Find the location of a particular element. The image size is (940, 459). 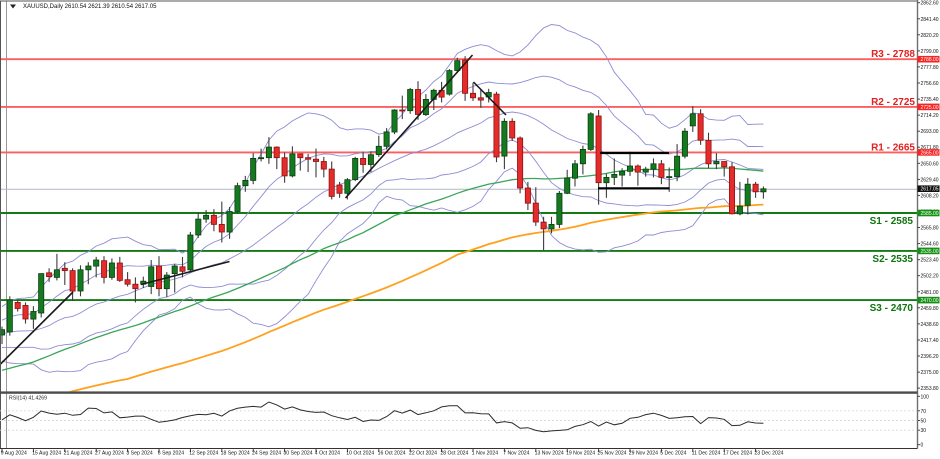

svg-text: 2375.00 is located at coordinates (930, 373).